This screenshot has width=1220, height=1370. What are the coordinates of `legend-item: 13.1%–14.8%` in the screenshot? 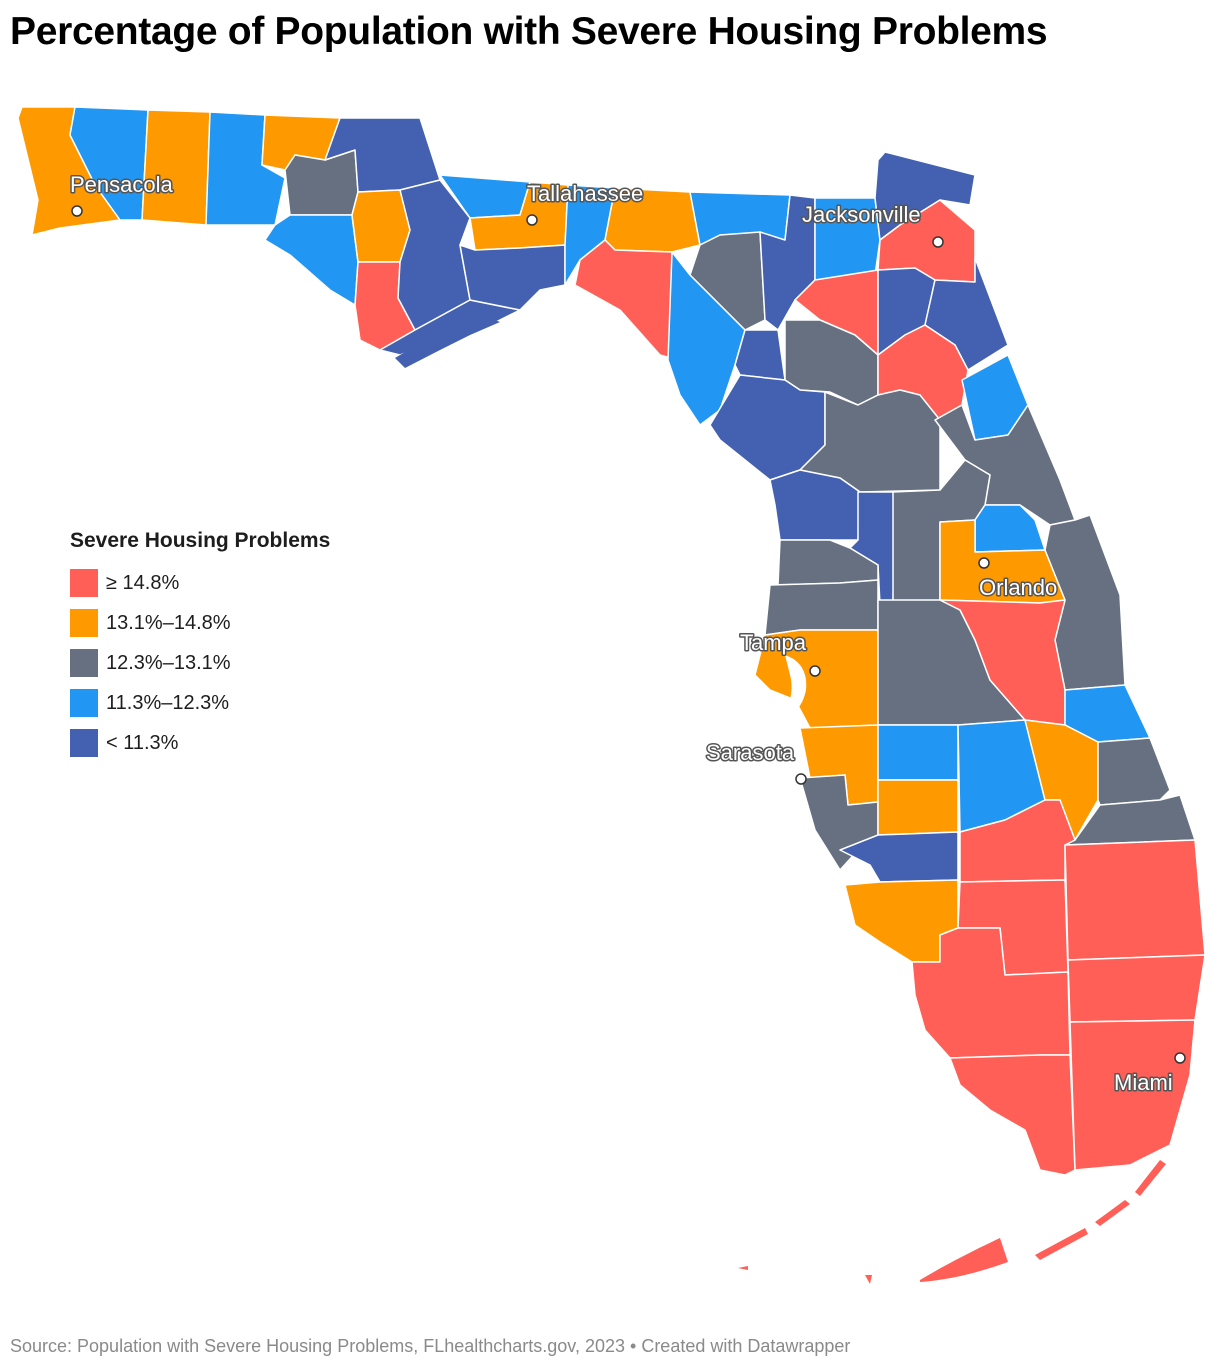 It's located at (200, 623).